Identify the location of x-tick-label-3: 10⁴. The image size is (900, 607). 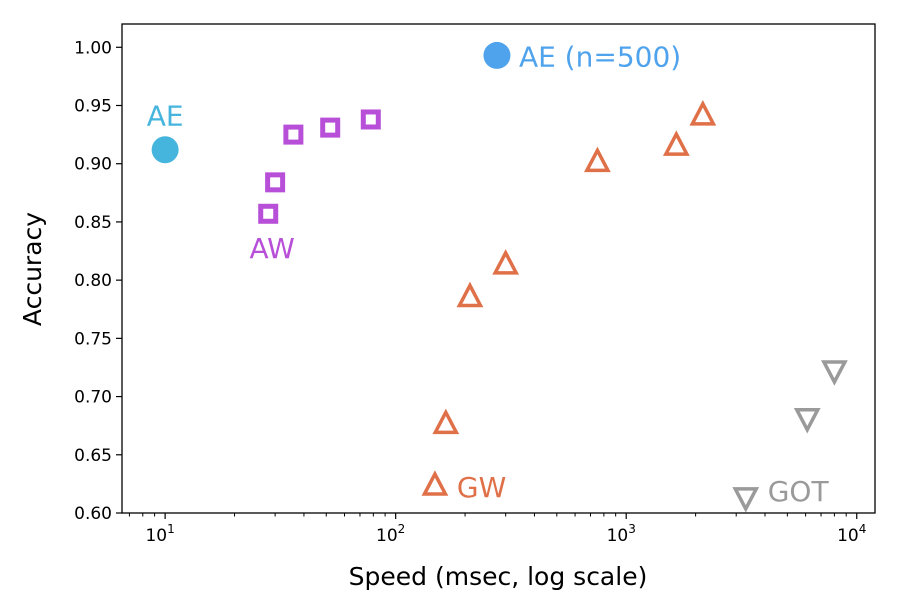
(851, 534).